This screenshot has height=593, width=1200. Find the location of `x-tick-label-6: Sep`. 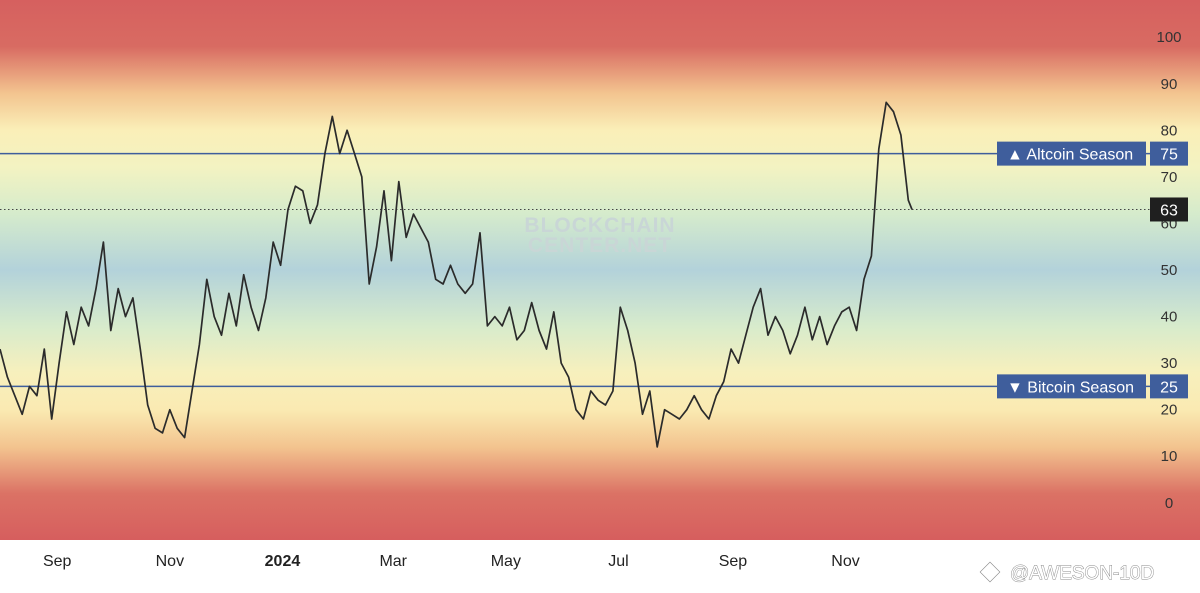

x-tick-label-6: Sep is located at coordinates (733, 561).